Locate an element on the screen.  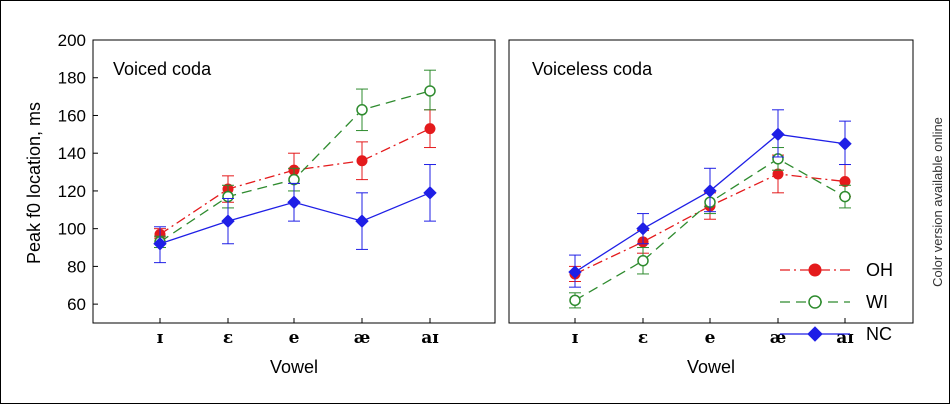
y-tick-labels: 60 80 100 120 140 160 180 200 is located at coordinates (78, 172).